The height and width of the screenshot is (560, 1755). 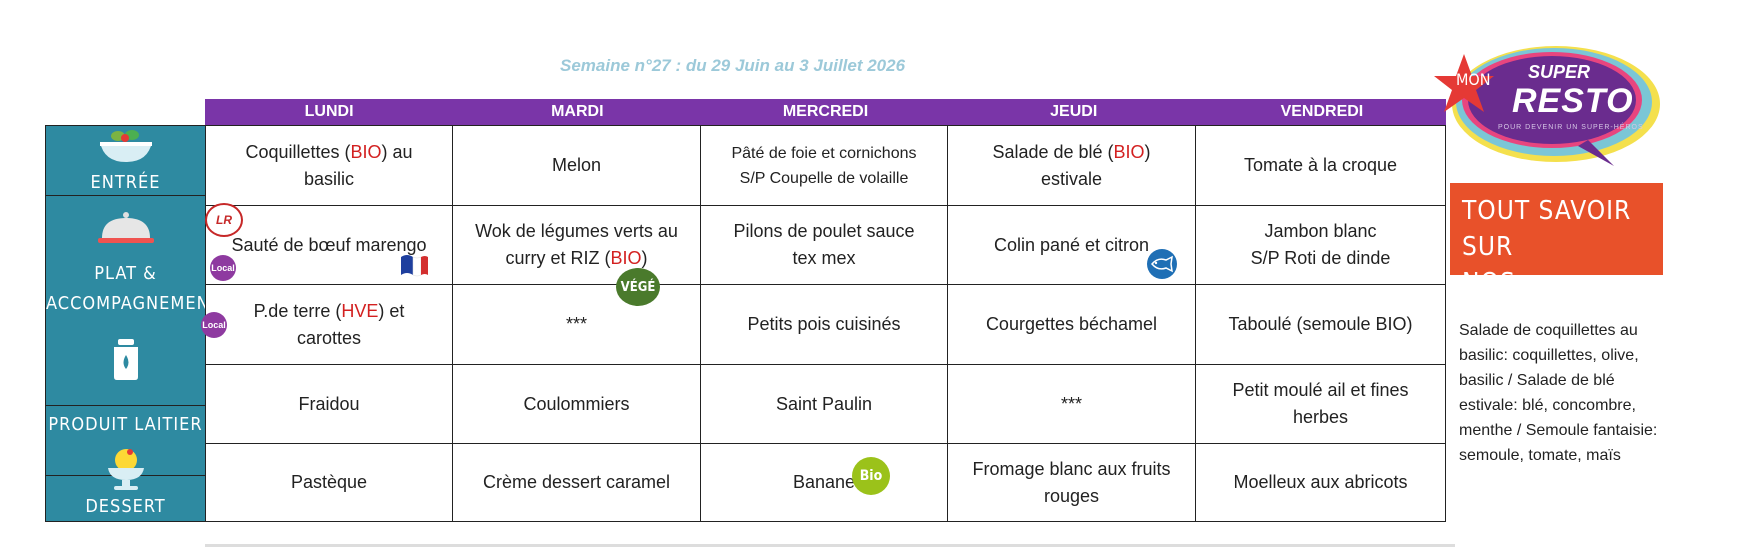 What do you see at coordinates (125, 182) in the screenshot?
I see `category-entree: ENTRÉE` at bounding box center [125, 182].